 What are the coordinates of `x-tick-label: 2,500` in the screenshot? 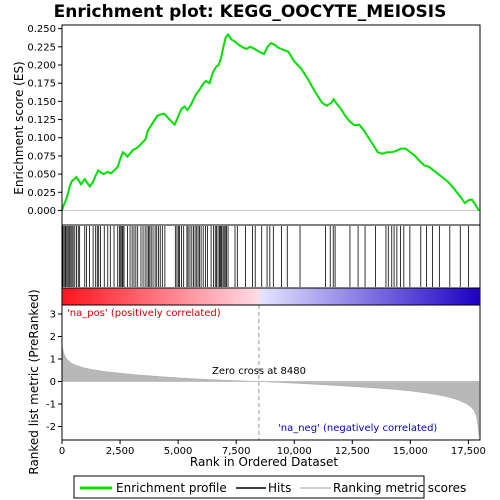 It's located at (120, 451).